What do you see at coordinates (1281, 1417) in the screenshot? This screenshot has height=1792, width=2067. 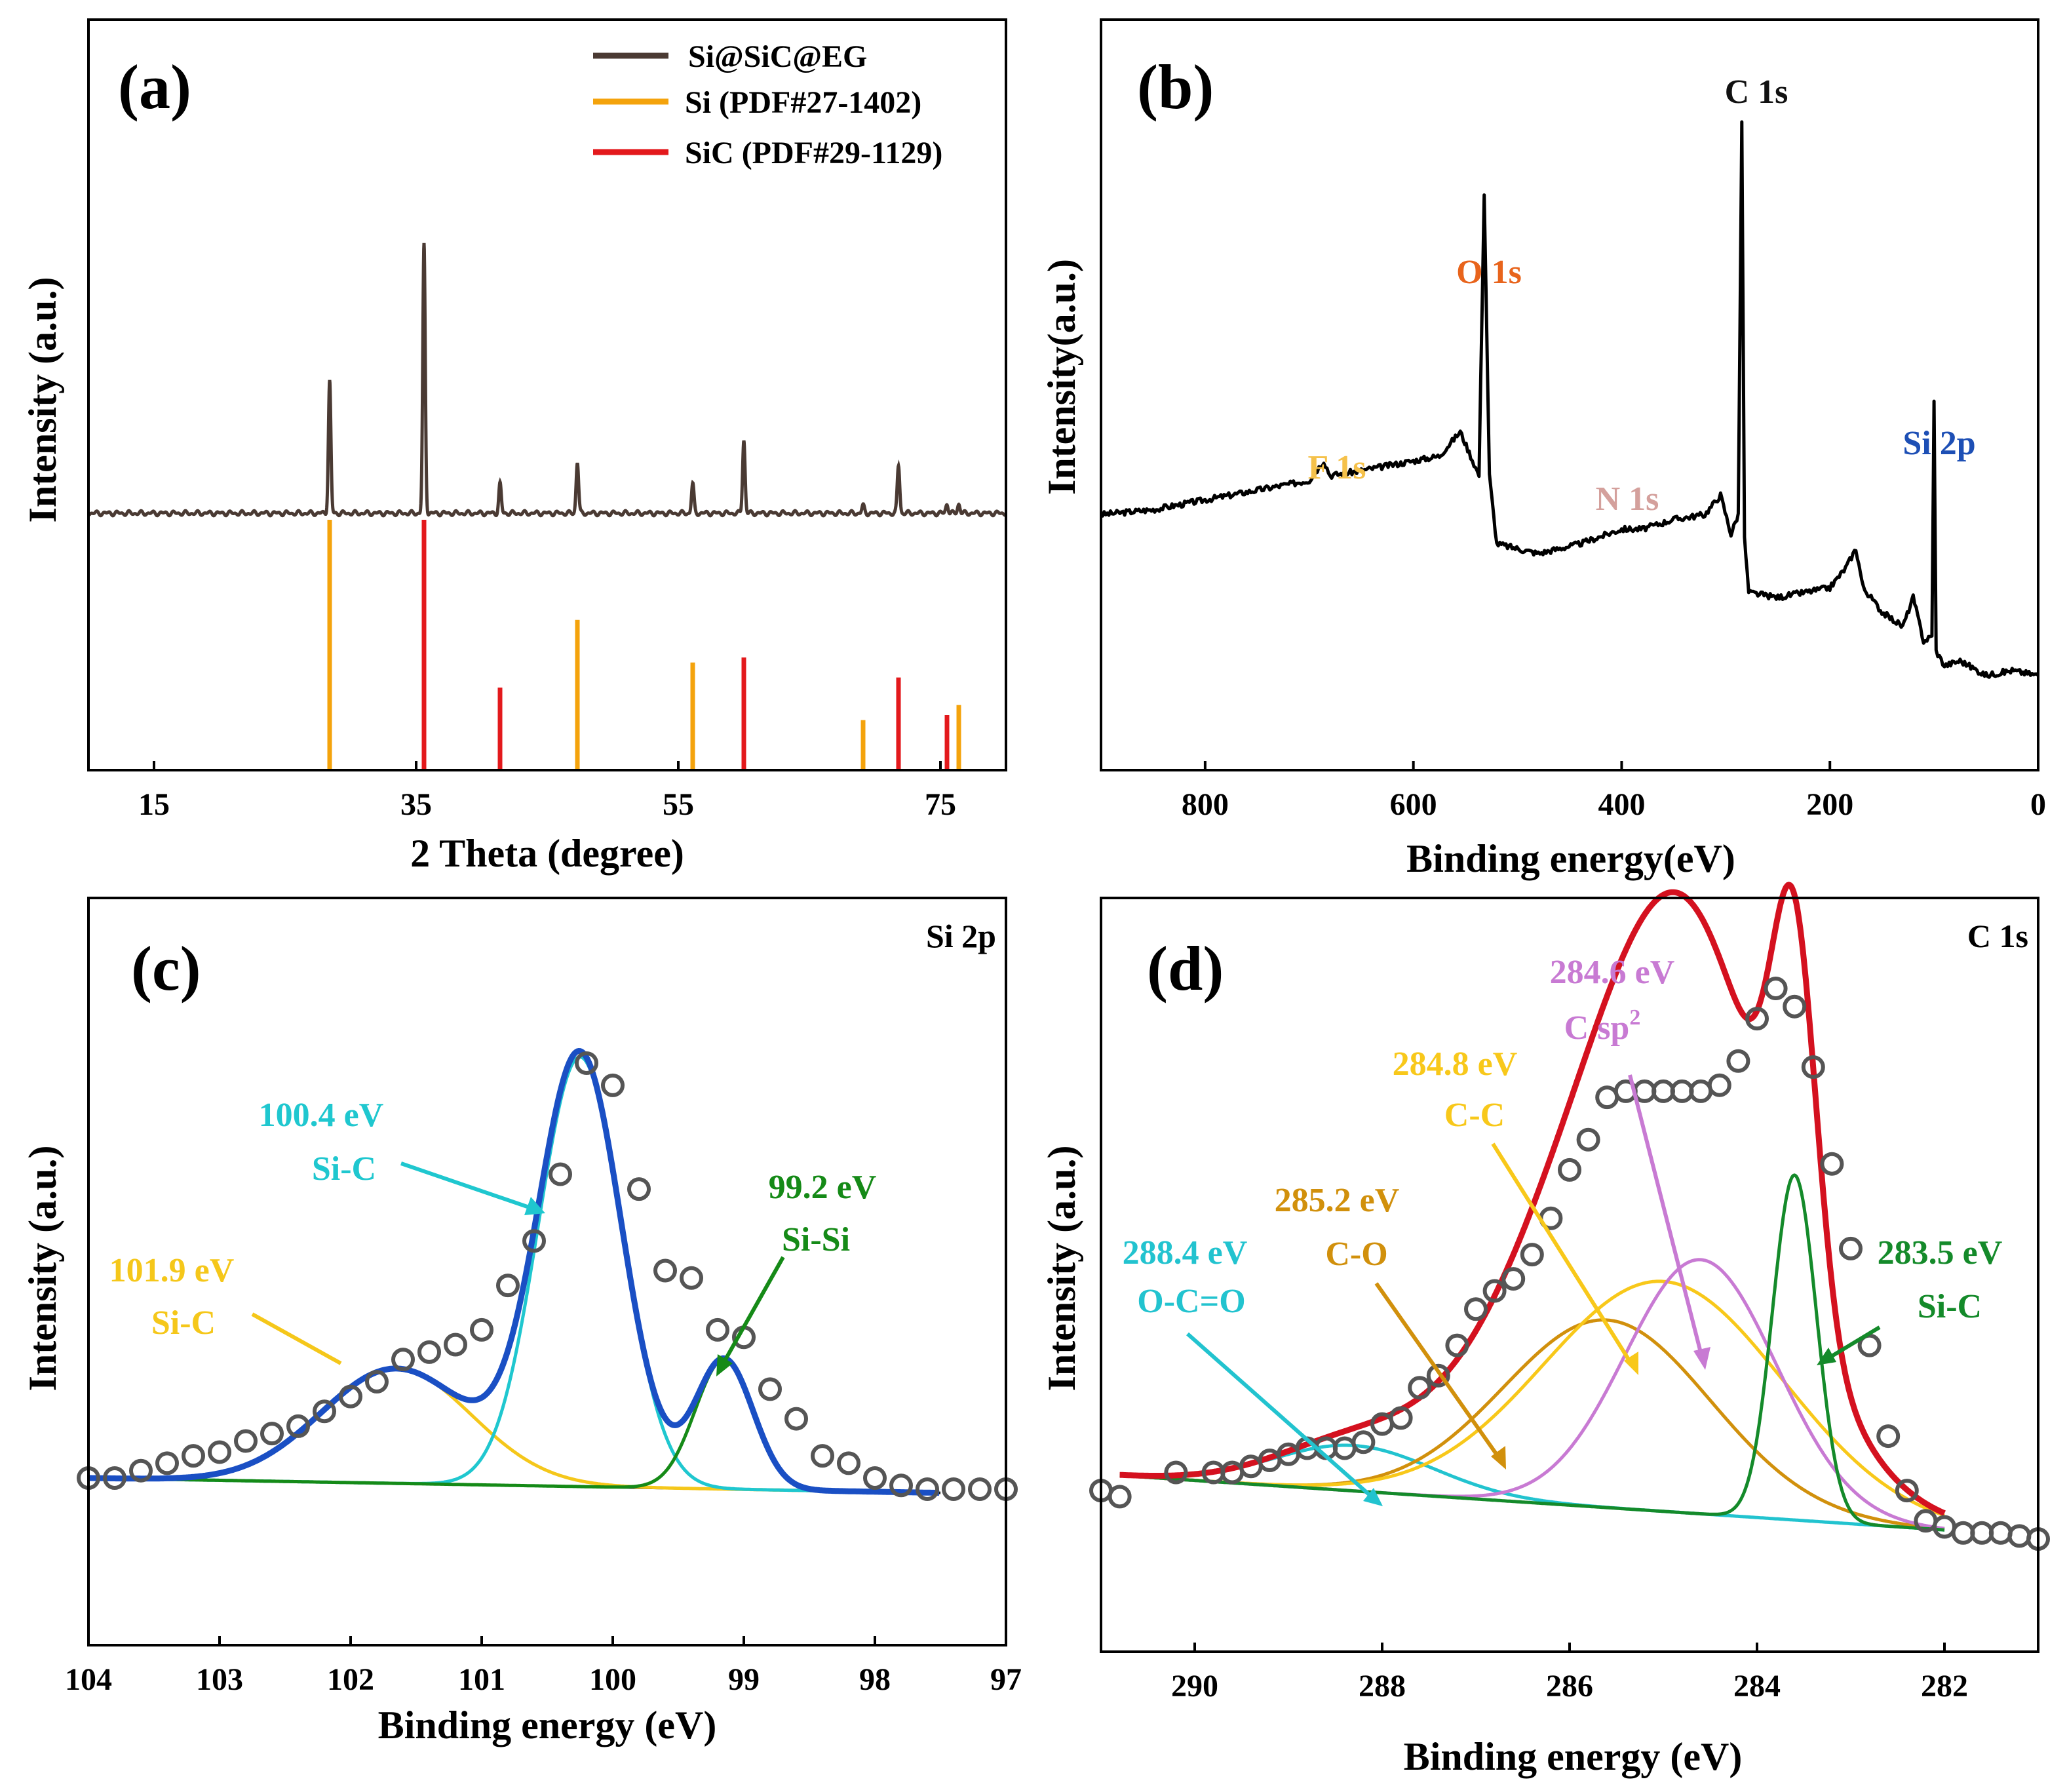 I see `arrow-d-ocoo` at bounding box center [1281, 1417].